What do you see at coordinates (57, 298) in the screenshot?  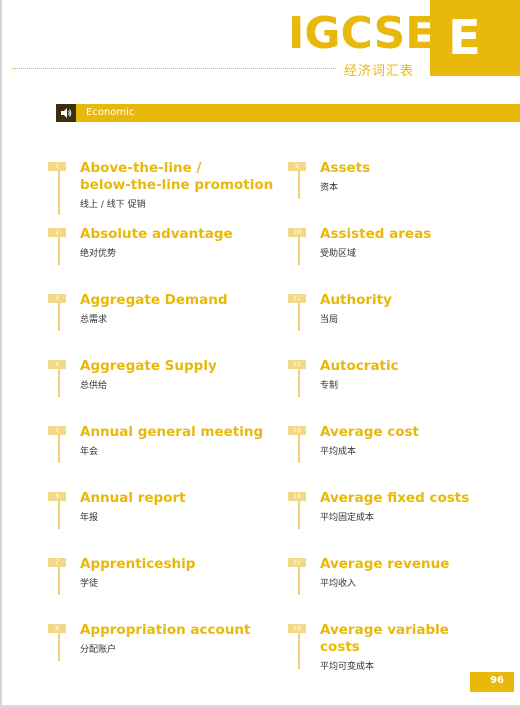 I see `entry-number: 3` at bounding box center [57, 298].